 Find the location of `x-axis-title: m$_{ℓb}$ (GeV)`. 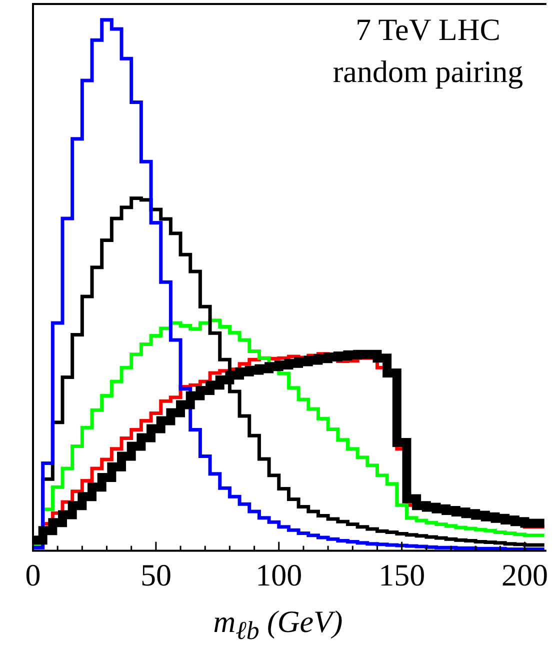

x-axis-title: m$_{ℓb}$ (GeV) is located at coordinates (278, 625).